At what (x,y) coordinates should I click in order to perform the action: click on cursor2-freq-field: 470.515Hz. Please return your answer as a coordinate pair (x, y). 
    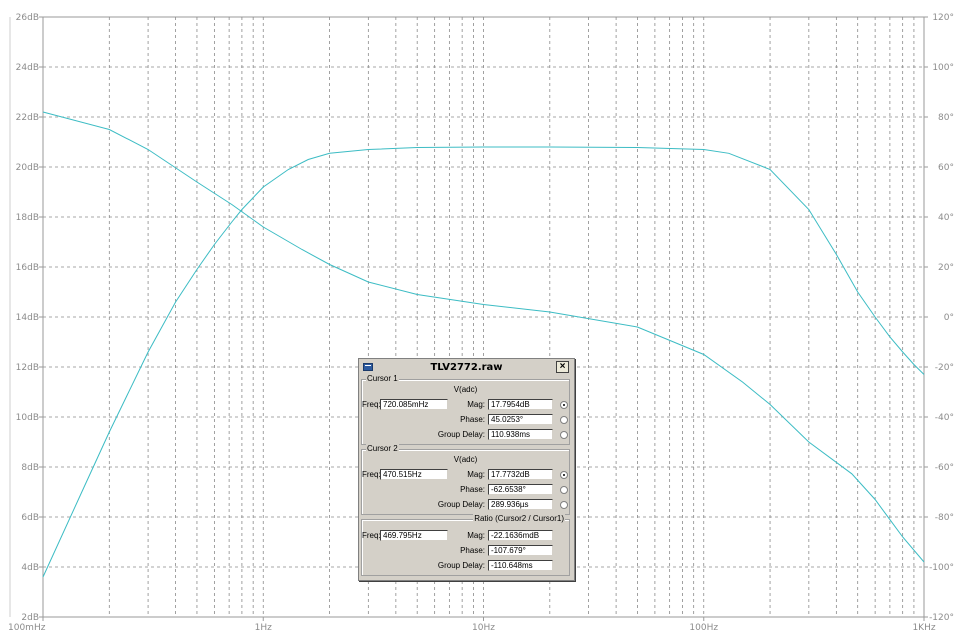
    Looking at the image, I should click on (414, 474).